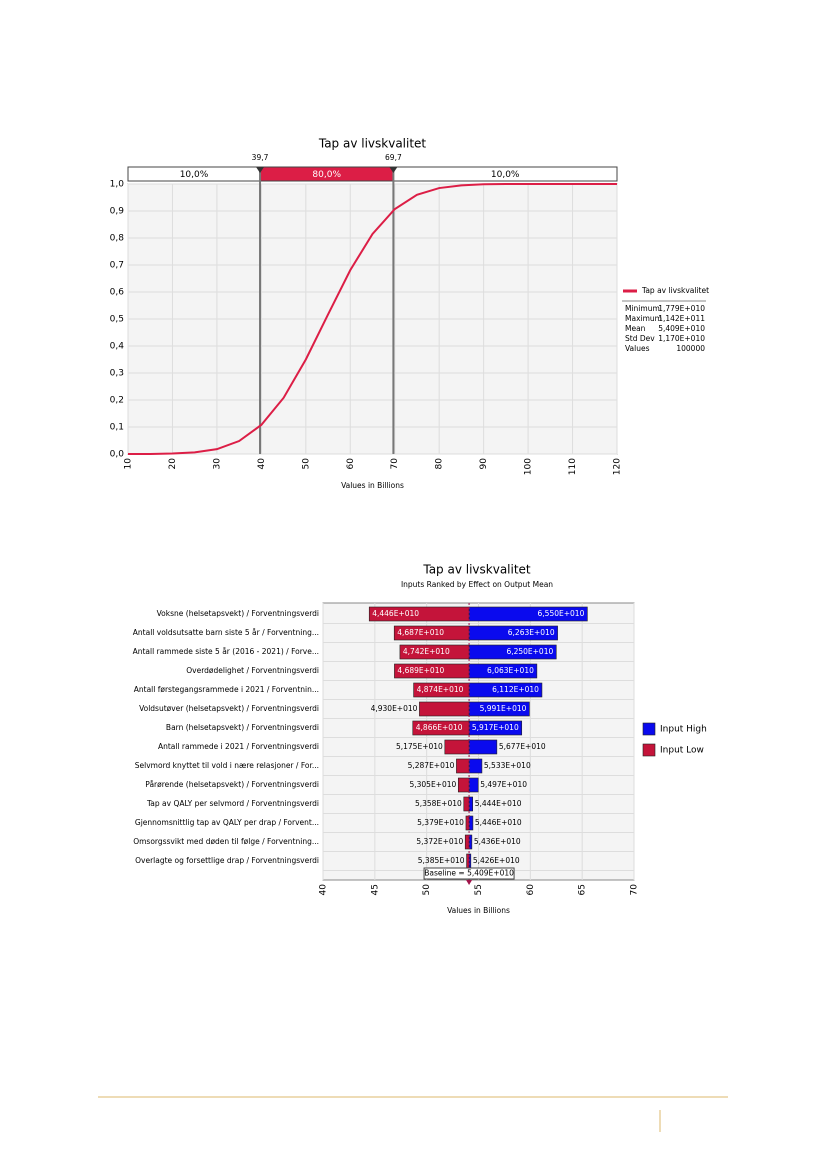 The height and width of the screenshot is (1169, 827). What do you see at coordinates (173, 464) in the screenshot?
I see `x-tick-label: 20` at bounding box center [173, 464].